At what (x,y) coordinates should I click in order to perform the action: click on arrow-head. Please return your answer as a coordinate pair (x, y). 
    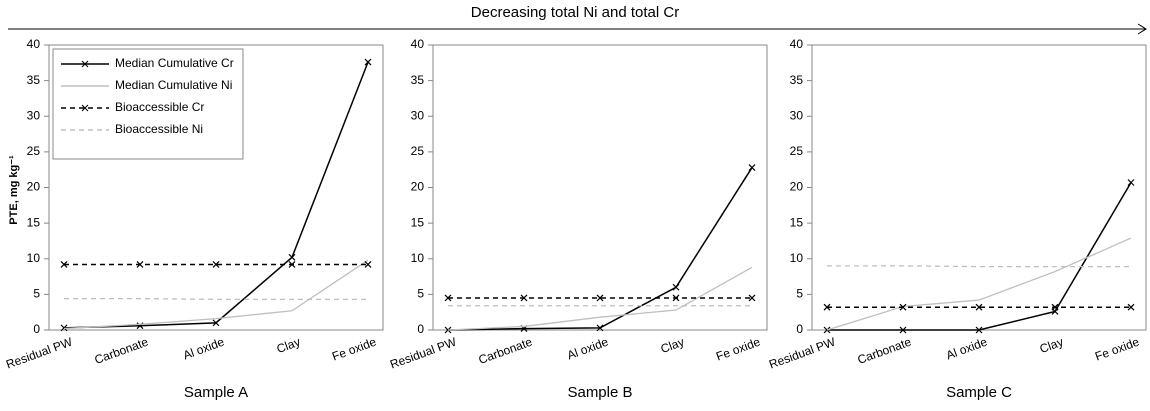
    Looking at the image, I should click on (1142, 29).